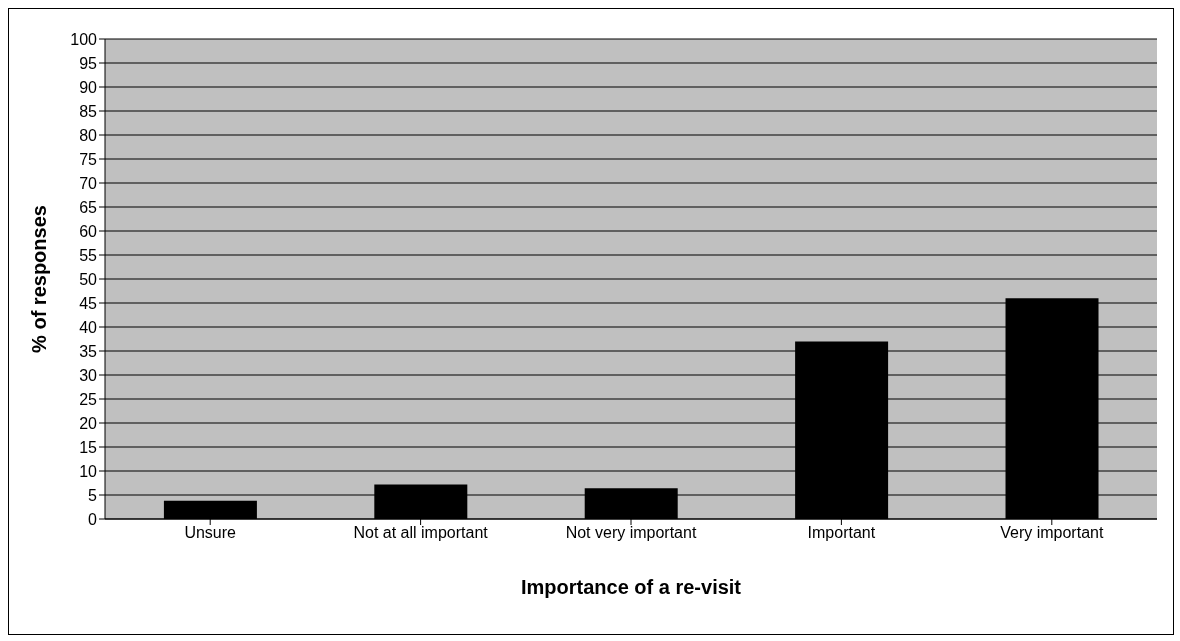 The image size is (1180, 641). What do you see at coordinates (88, 87) in the screenshot?
I see `y-tick-label: 90` at bounding box center [88, 87].